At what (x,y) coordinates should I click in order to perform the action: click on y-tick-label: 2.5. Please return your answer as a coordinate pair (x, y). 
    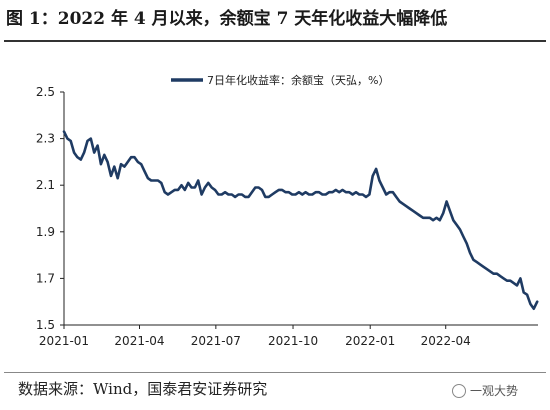
    Looking at the image, I should click on (45, 92).